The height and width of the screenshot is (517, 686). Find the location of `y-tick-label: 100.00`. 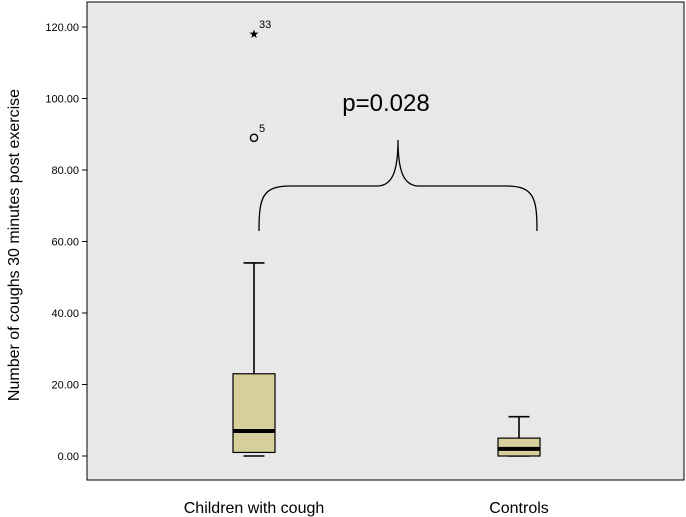

y-tick-label: 100.00 is located at coordinates (62, 100).